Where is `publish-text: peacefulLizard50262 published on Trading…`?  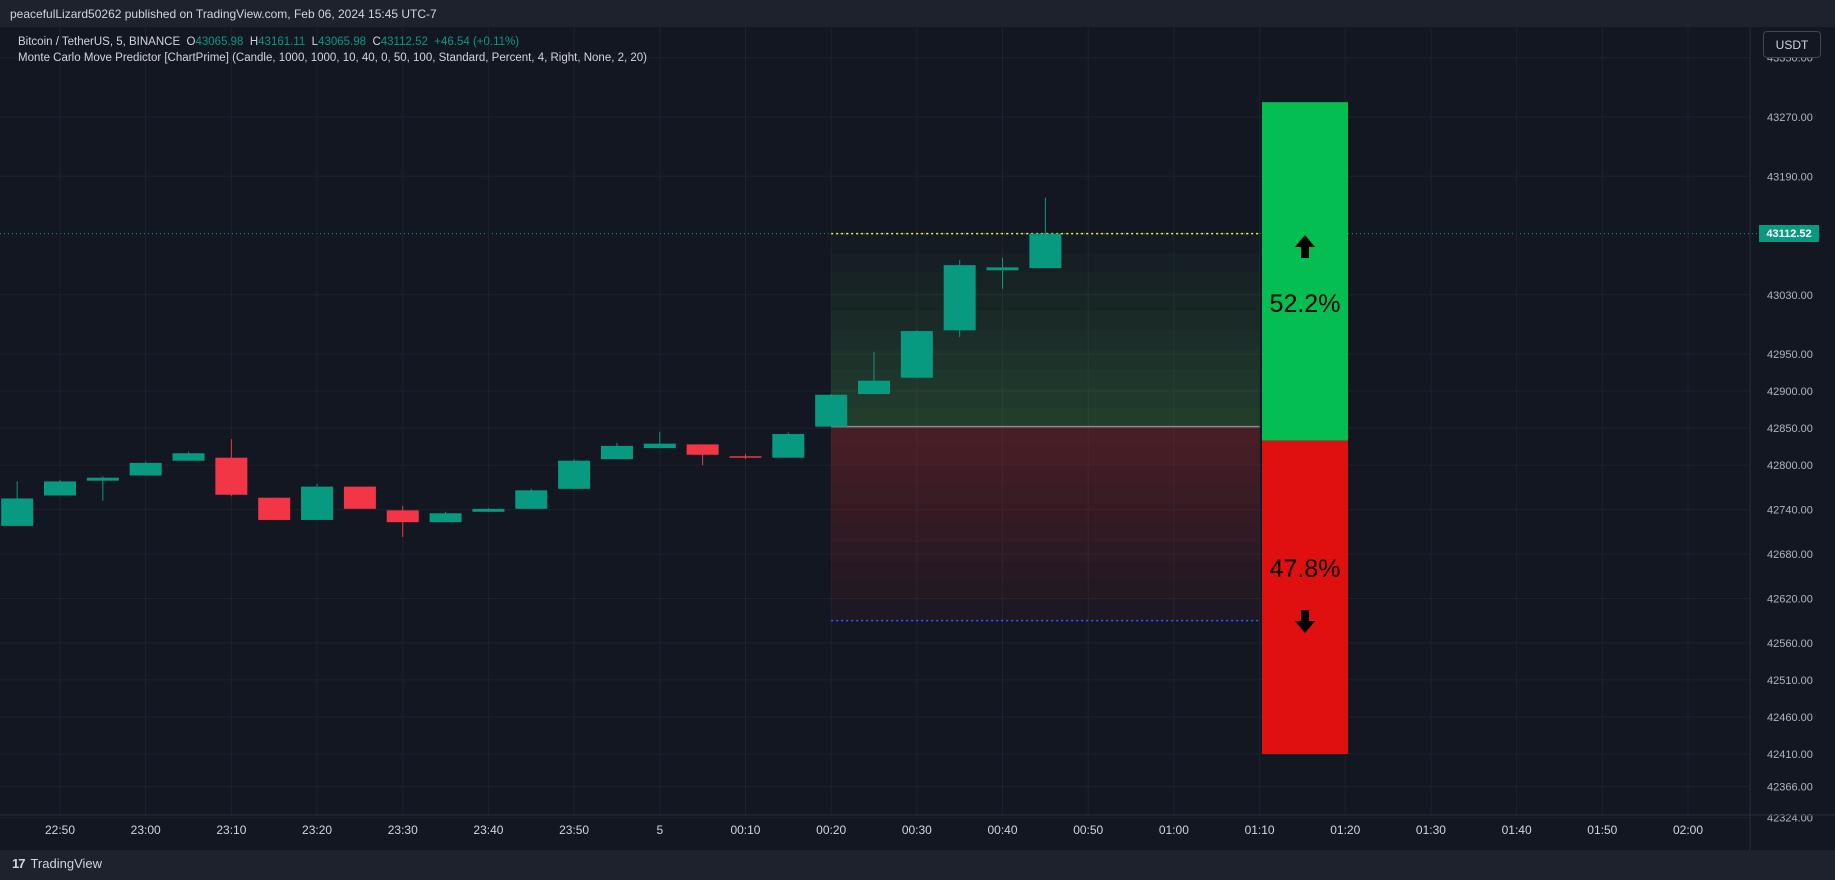 publish-text: peacefulLizard50262 published on Trading… is located at coordinates (223, 14).